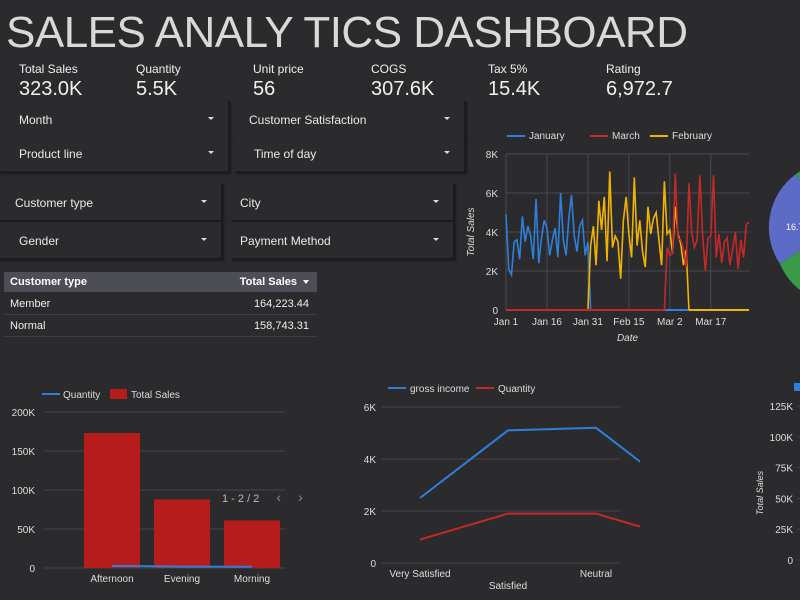 The height and width of the screenshot is (600, 800). I want to click on column-header-customer-type: Customer type, so click(49, 282).